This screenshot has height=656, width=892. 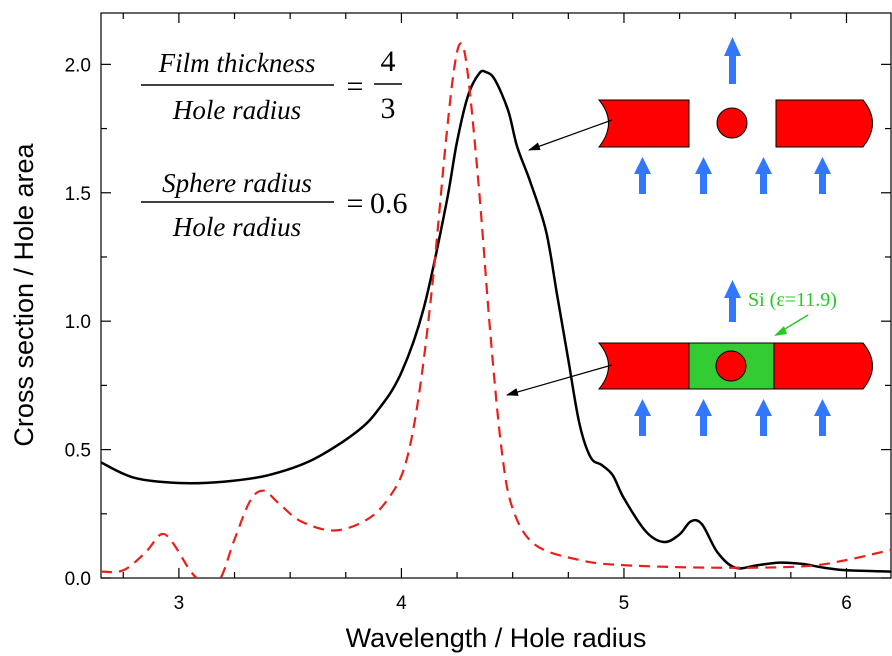 I want to click on eq1-denominator: Hole radius, so click(x=236, y=110).